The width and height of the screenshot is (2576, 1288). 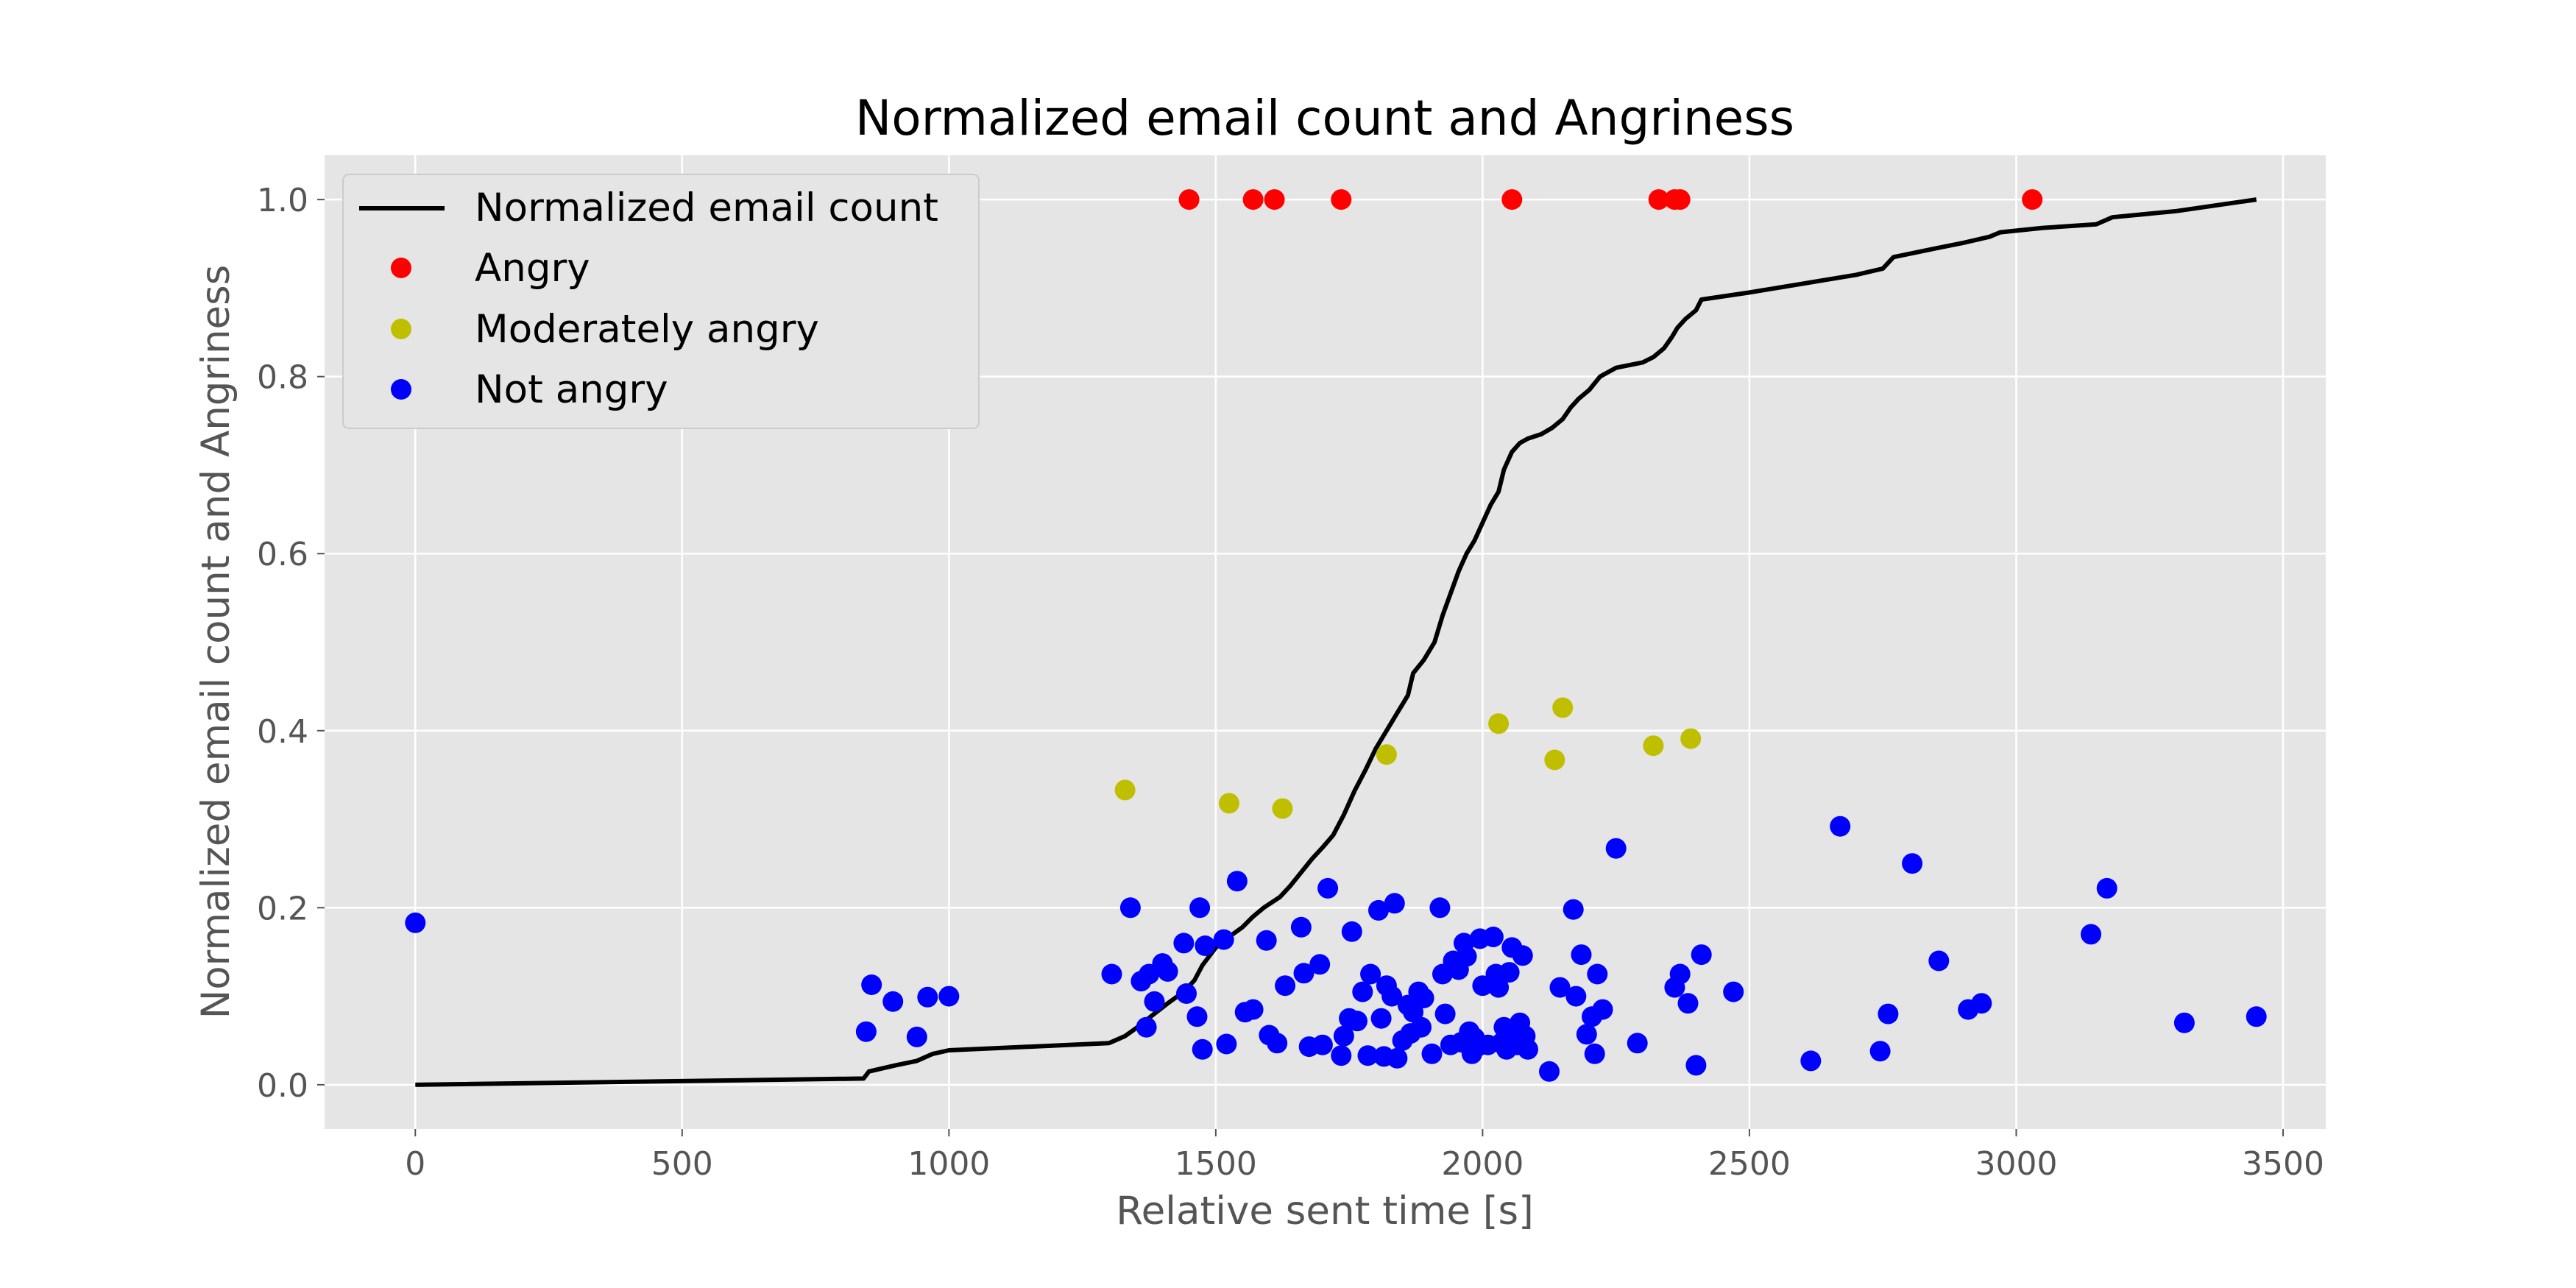 What do you see at coordinates (647, 329) in the screenshot?
I see `legend-label-moderately-angry: Moderately angry` at bounding box center [647, 329].